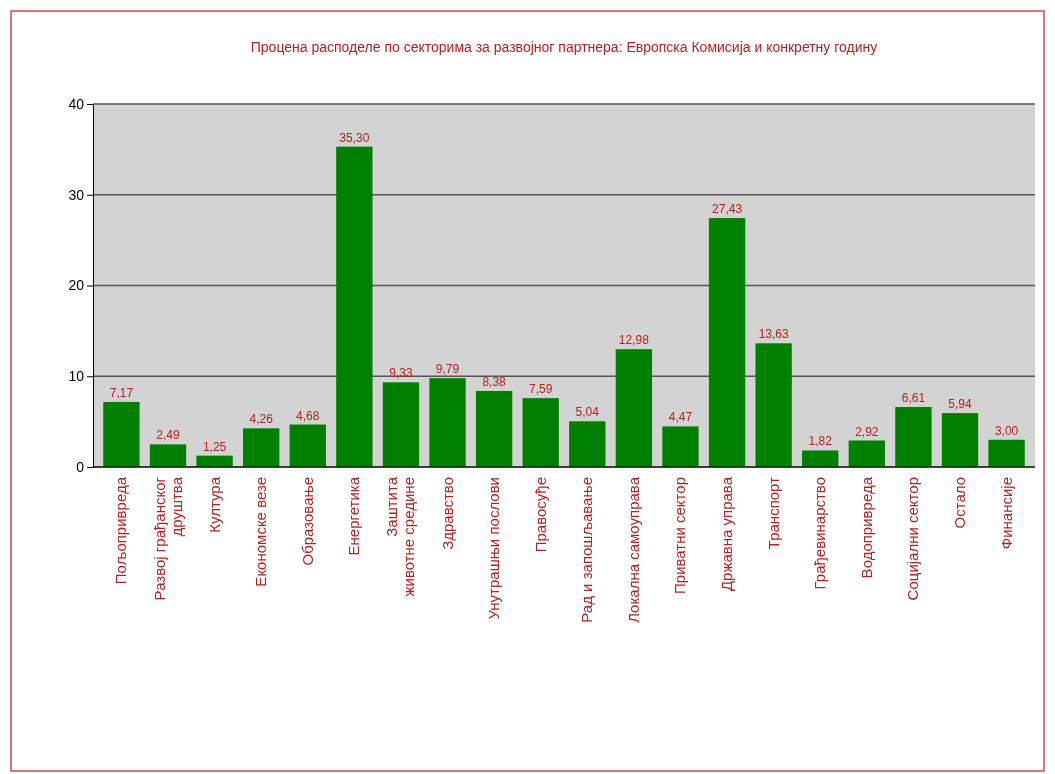  Describe the element at coordinates (494, 548) in the screenshot. I see `x-tick-label: Унутрашњи послови` at that location.